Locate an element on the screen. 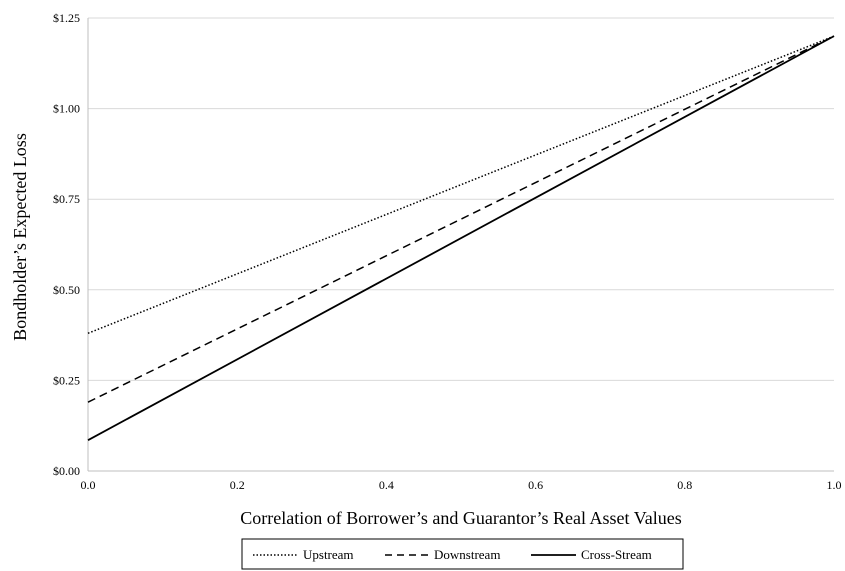 The height and width of the screenshot is (571, 845). y-tick-labels: $0.00 $0.25 $0.50 $0.75 $1.00 $1.25 is located at coordinates (66, 244).